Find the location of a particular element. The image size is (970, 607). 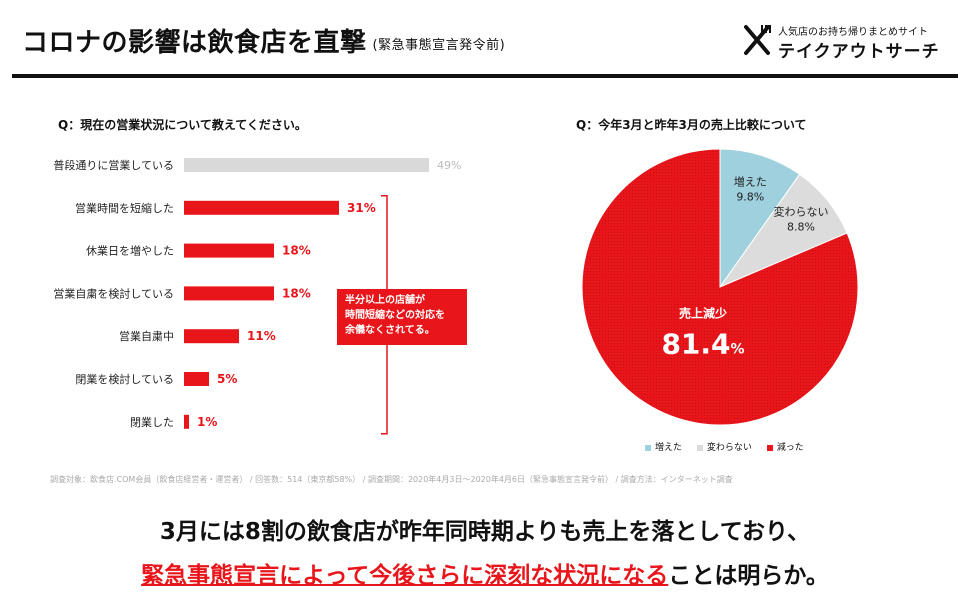

pie-slice-label: 売上減少 is located at coordinates (703, 312).